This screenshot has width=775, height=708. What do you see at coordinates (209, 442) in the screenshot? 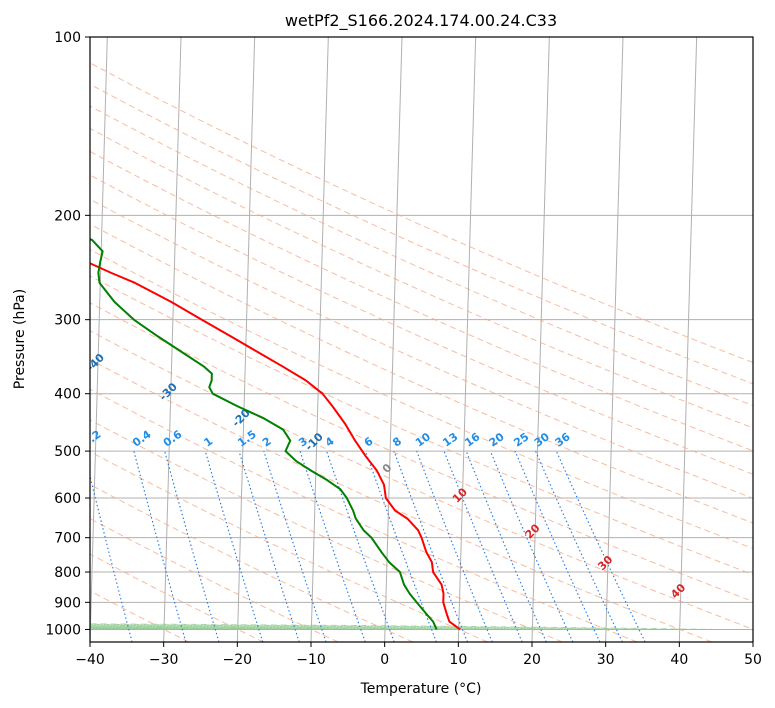
I see `mixing-ratio-label: 1` at bounding box center [209, 442].